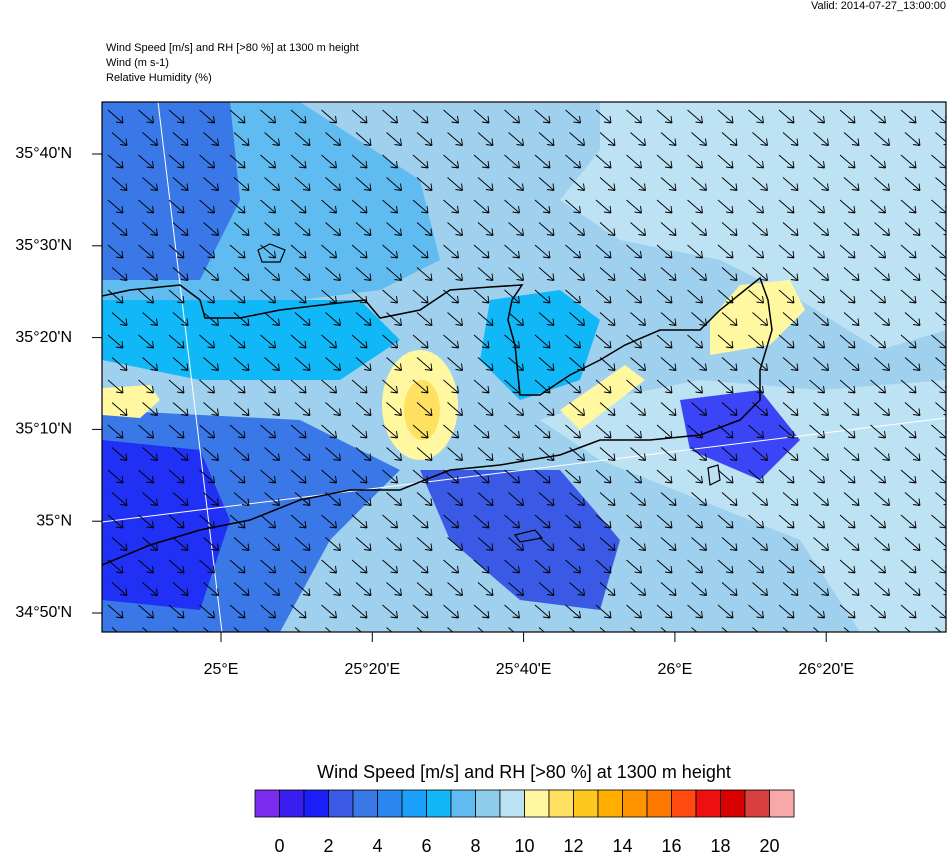 This screenshot has width=948, height=859. Describe the element at coordinates (43, 153) in the screenshot. I see `lat-label: 35°40'N` at that location.